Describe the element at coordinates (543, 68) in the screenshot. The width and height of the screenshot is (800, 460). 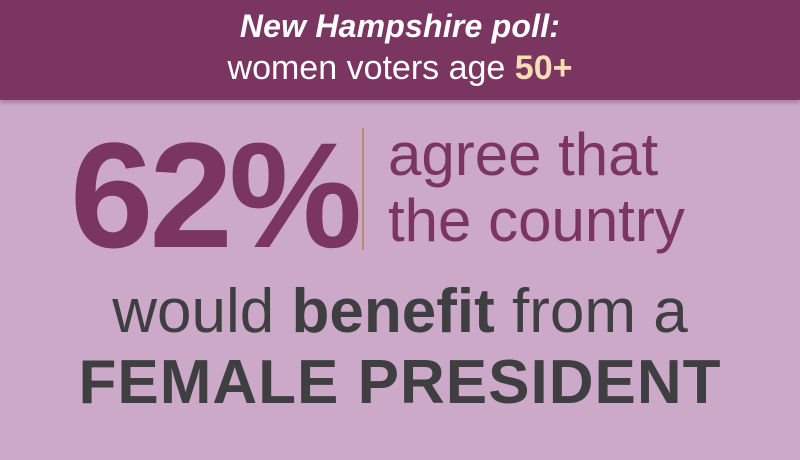
I see `age-highlight: 50+` at that location.